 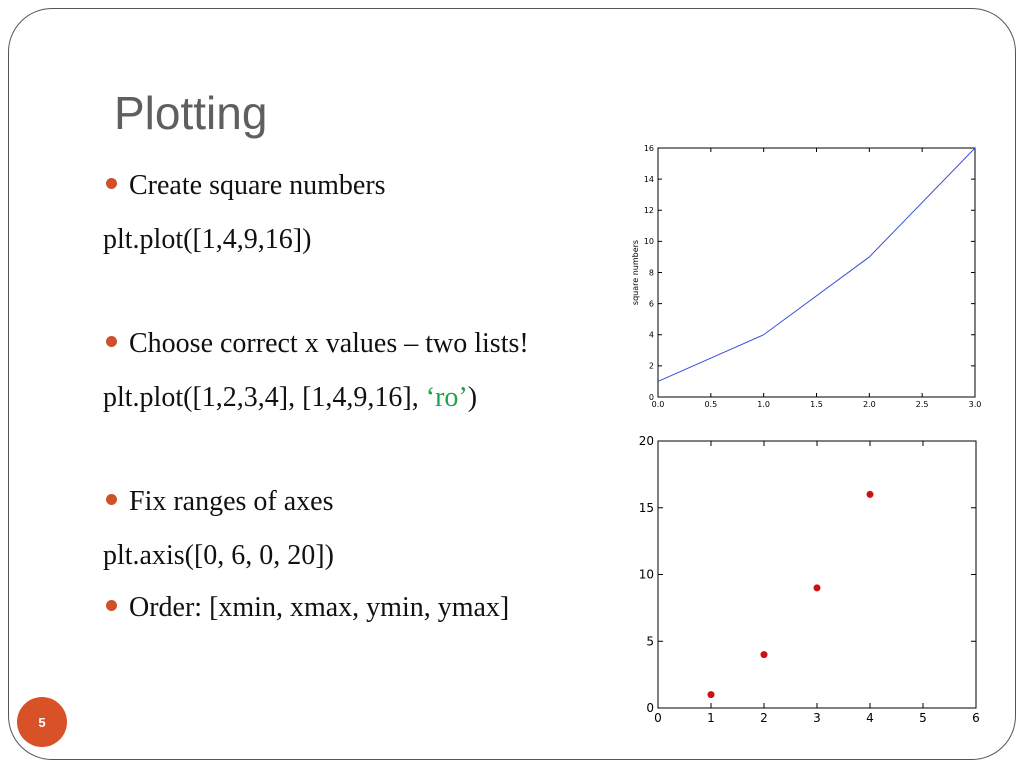 What do you see at coordinates (319, 607) in the screenshot?
I see `bullet-text: Order: [xmin, xmax, ymin, ymax]` at bounding box center [319, 607].